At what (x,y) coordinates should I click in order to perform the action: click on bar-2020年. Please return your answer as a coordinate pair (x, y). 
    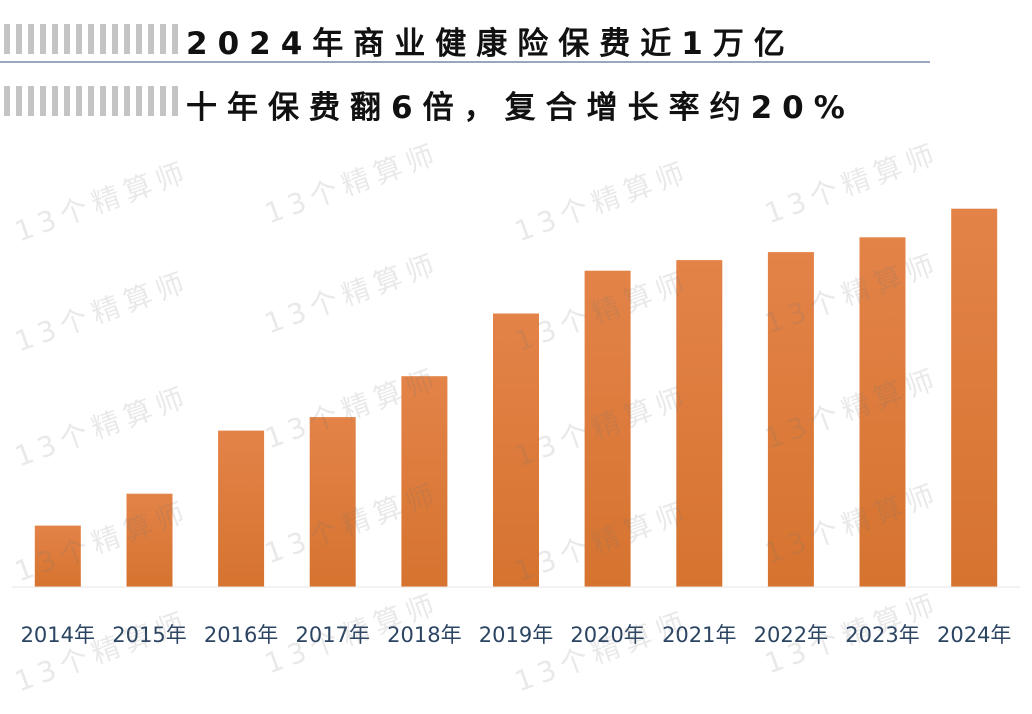
    Looking at the image, I should click on (607, 428).